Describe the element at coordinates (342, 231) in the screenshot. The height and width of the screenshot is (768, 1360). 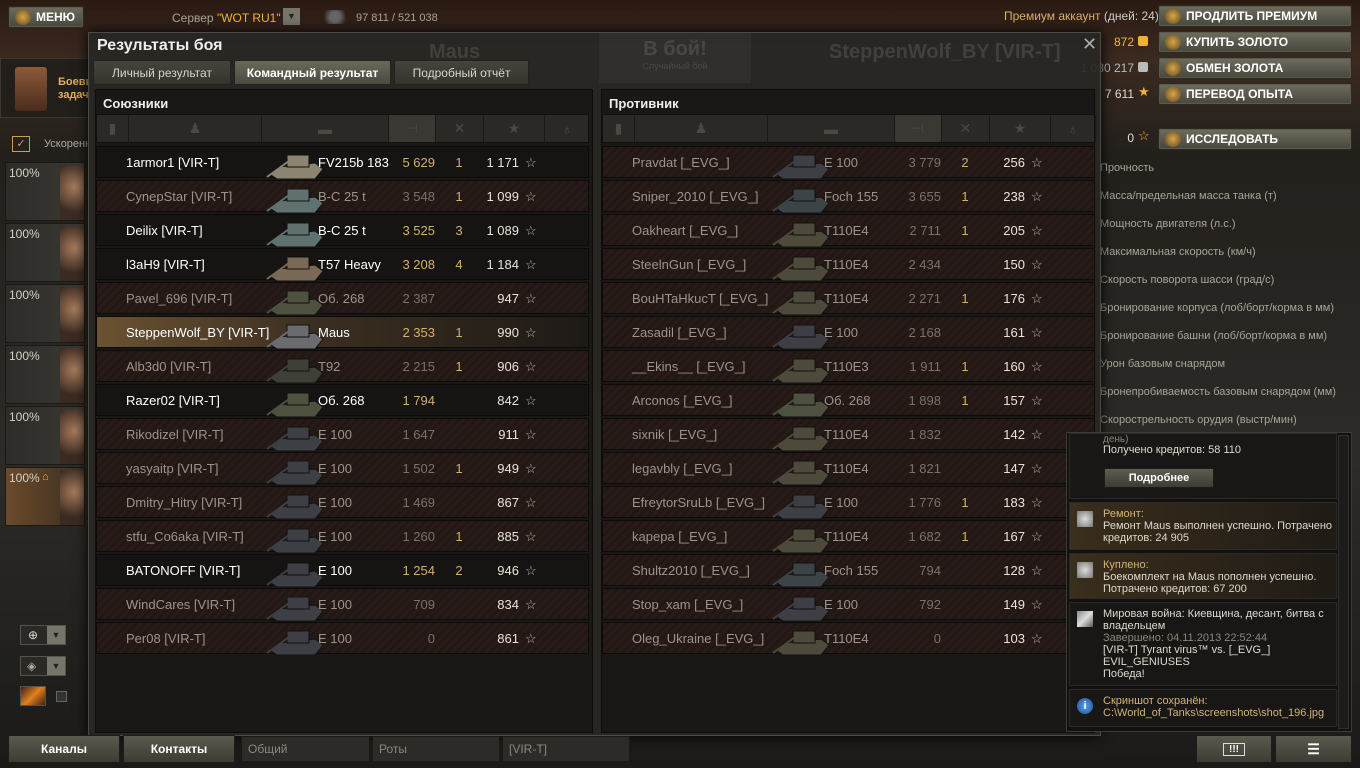
I see `table-row: Deilix [VIR-T] B-C 25 t 3 525 3 1 089 ☆` at that location.